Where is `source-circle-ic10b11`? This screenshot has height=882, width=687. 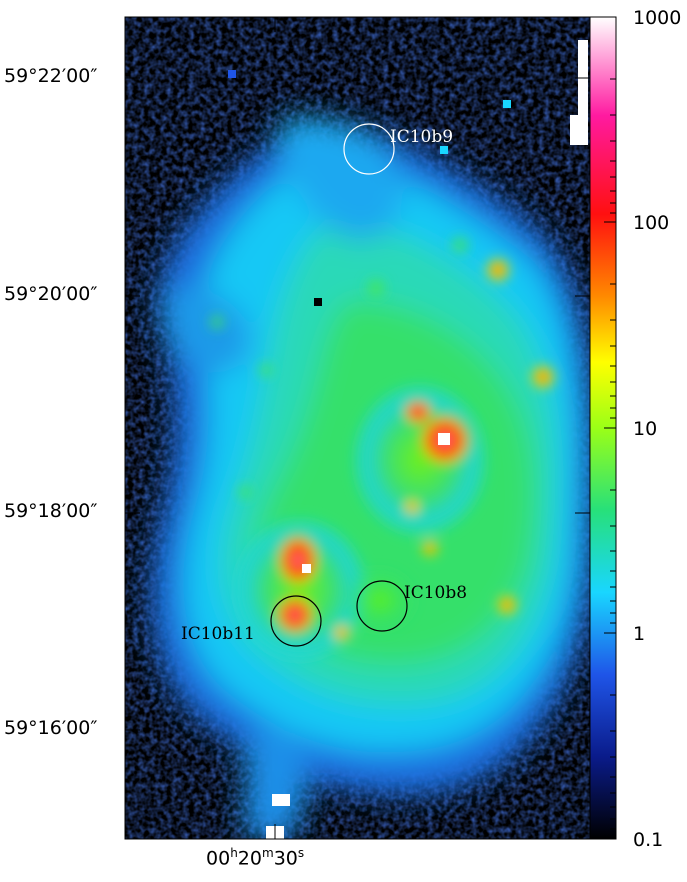
source-circle-ic10b11 is located at coordinates (296, 621).